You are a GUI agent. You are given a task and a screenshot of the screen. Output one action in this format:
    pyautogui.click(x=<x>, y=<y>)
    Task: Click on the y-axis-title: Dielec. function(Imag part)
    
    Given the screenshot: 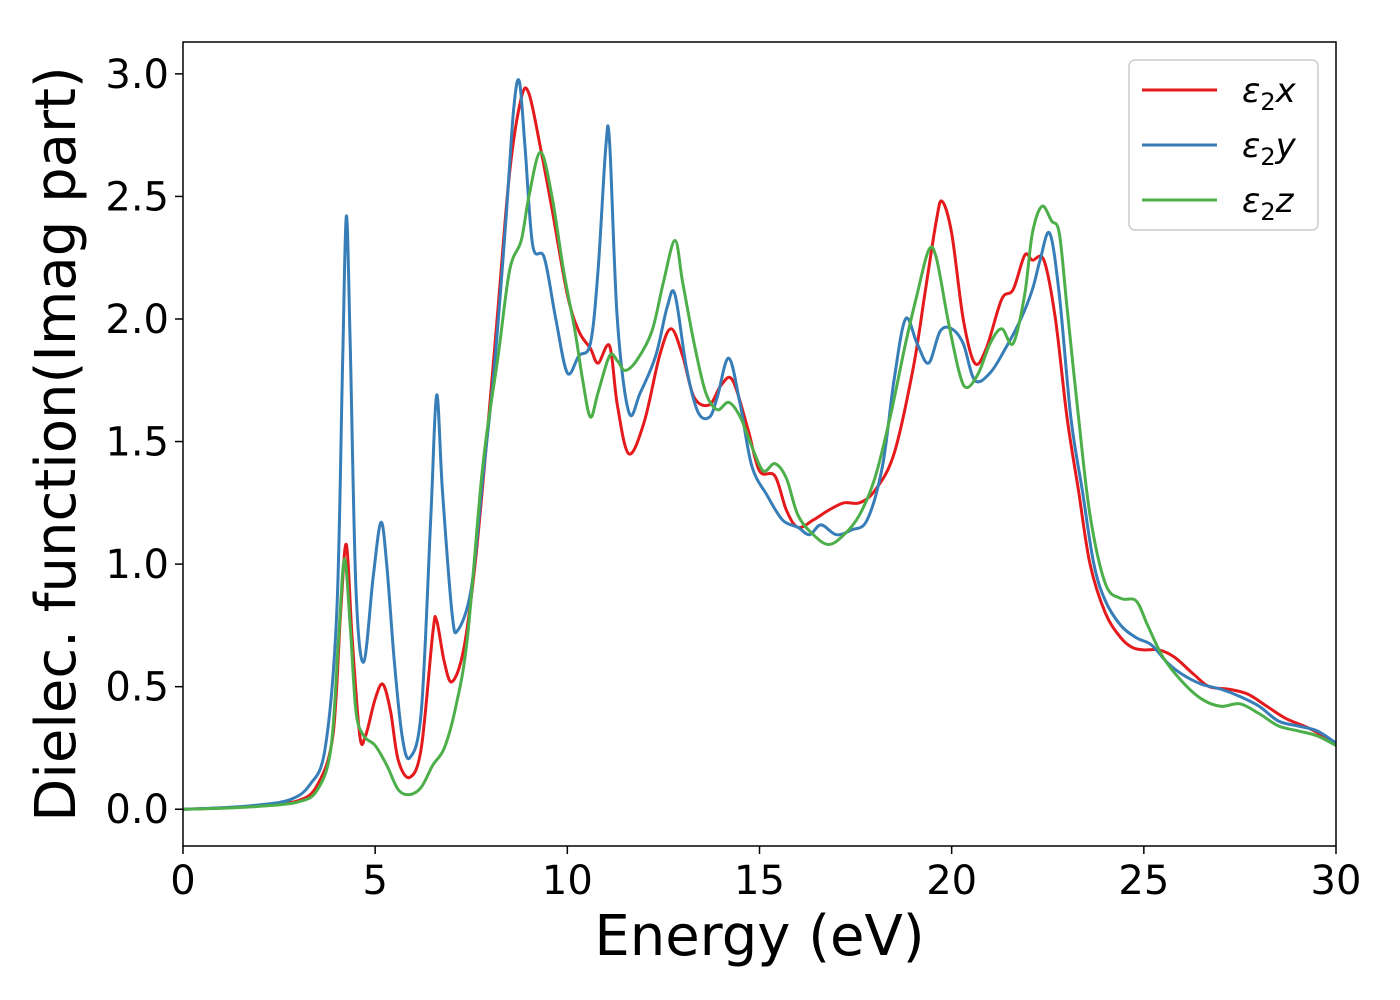 What is the action you would take?
    pyautogui.click(x=56, y=444)
    